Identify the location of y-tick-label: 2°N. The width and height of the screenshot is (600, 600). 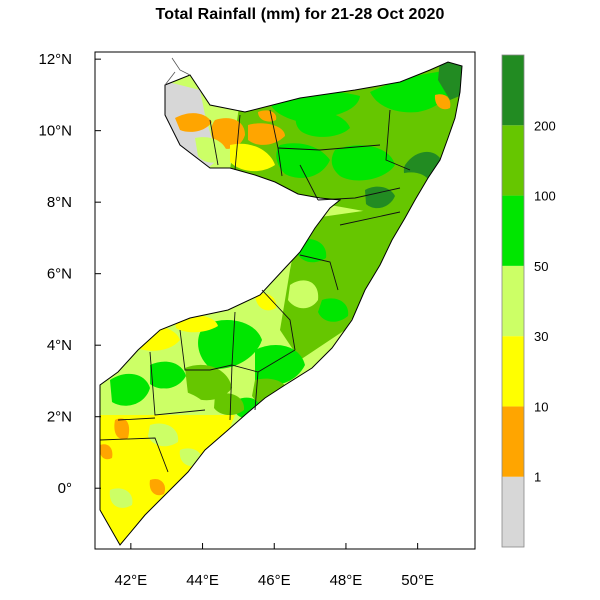
(59, 417).